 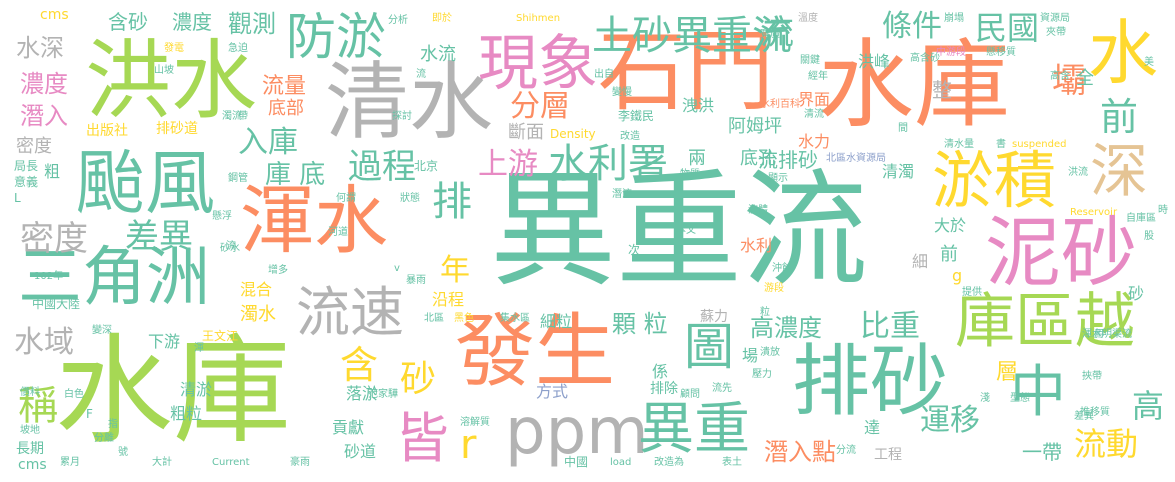 What do you see at coordinates (782, 268) in the screenshot?
I see `word: 沖蝕` at bounding box center [782, 268].